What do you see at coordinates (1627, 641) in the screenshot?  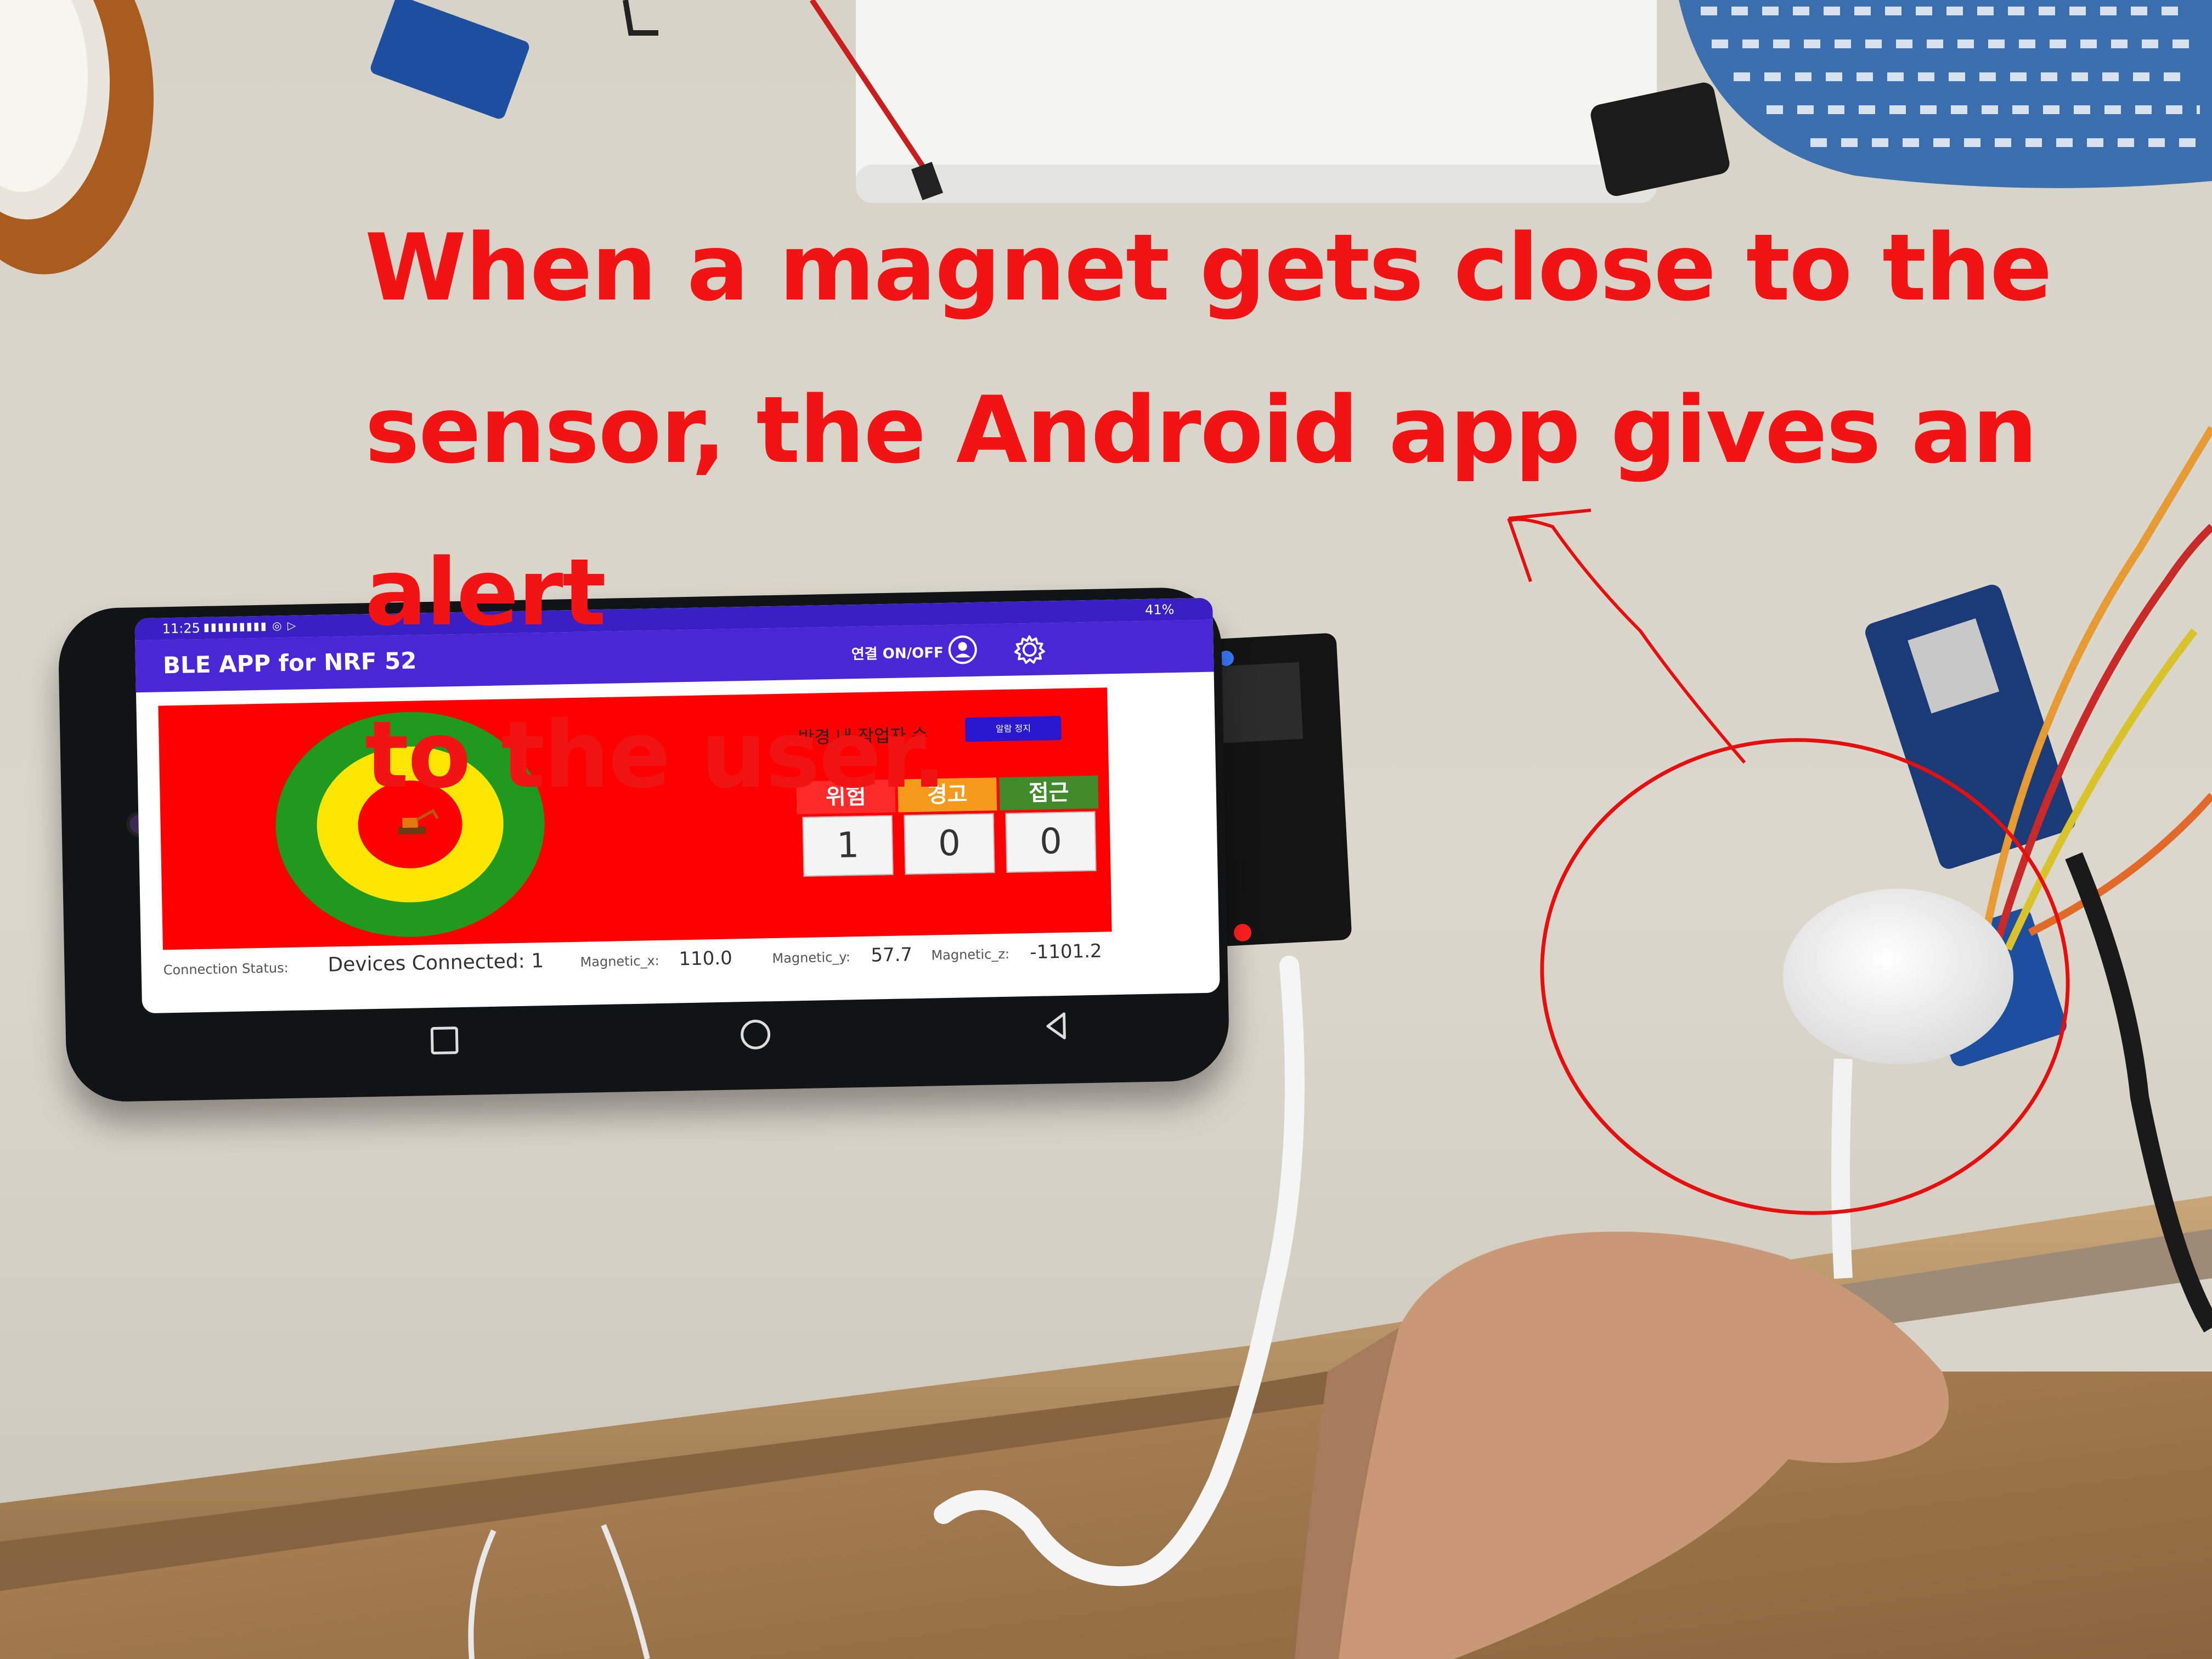 I see `annotation-arrow` at bounding box center [1627, 641].